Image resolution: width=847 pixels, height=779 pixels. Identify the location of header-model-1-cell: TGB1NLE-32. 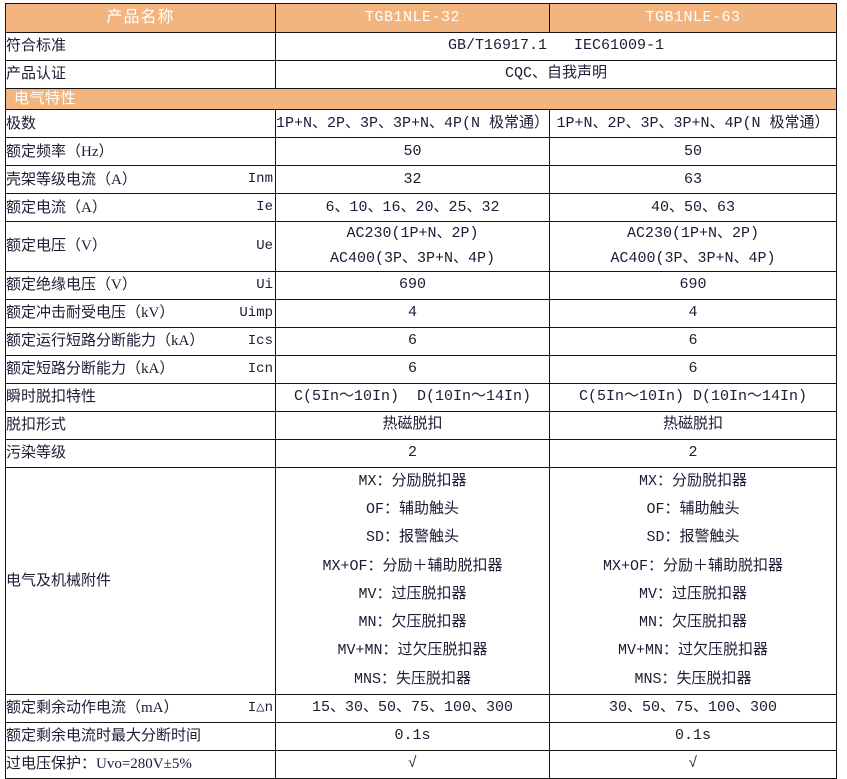
(412, 18).